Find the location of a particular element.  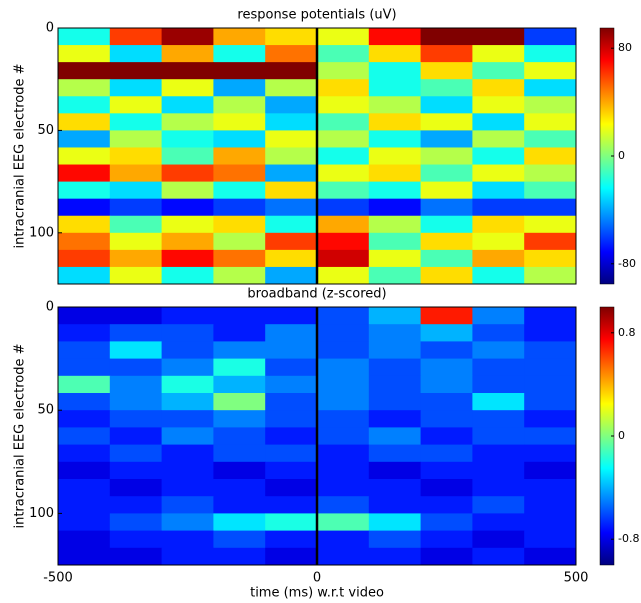

panel-title: response potentials (uV) is located at coordinates (316, 15).